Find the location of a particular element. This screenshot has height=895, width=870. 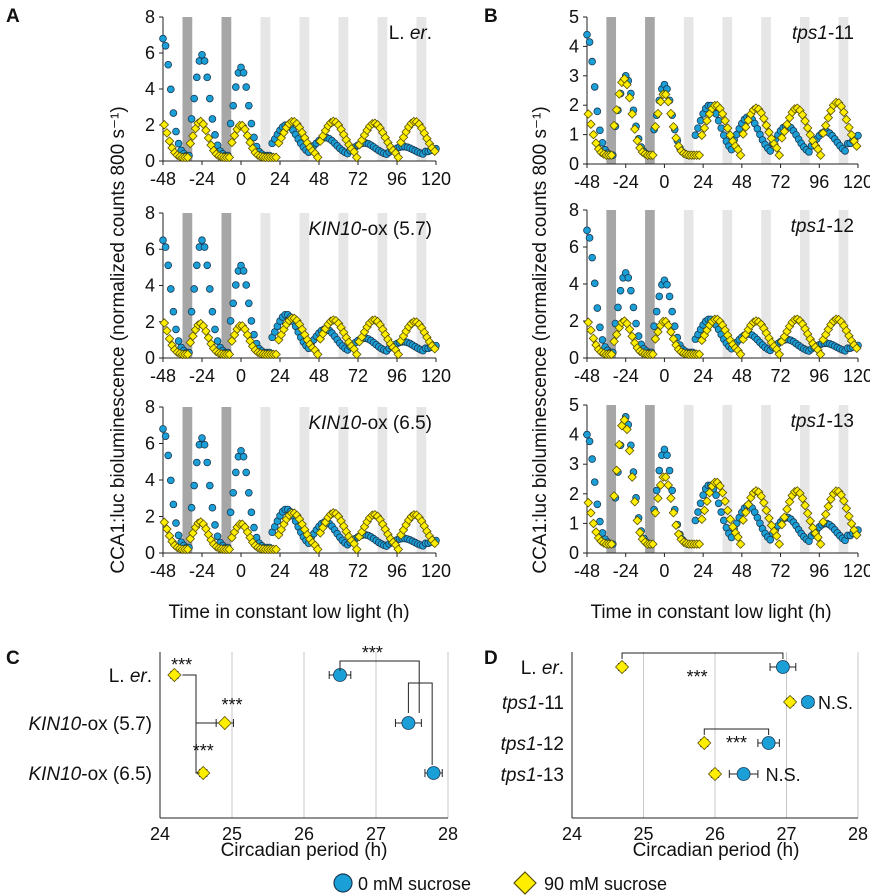

y-tick-label: 1 is located at coordinates (574, 135).